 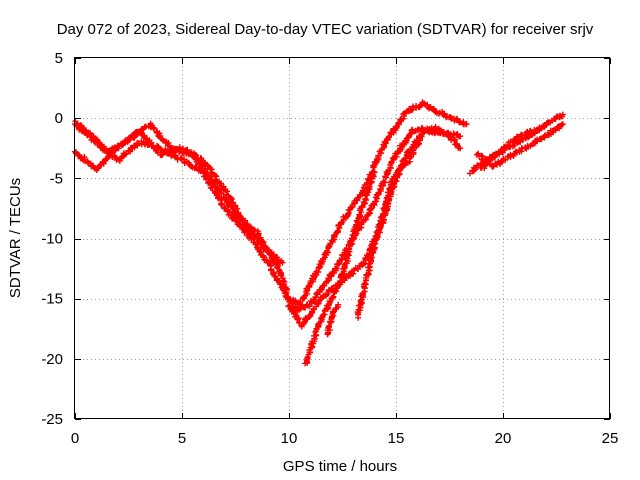 I want to click on x-tick-label: 25, so click(x=610, y=438).